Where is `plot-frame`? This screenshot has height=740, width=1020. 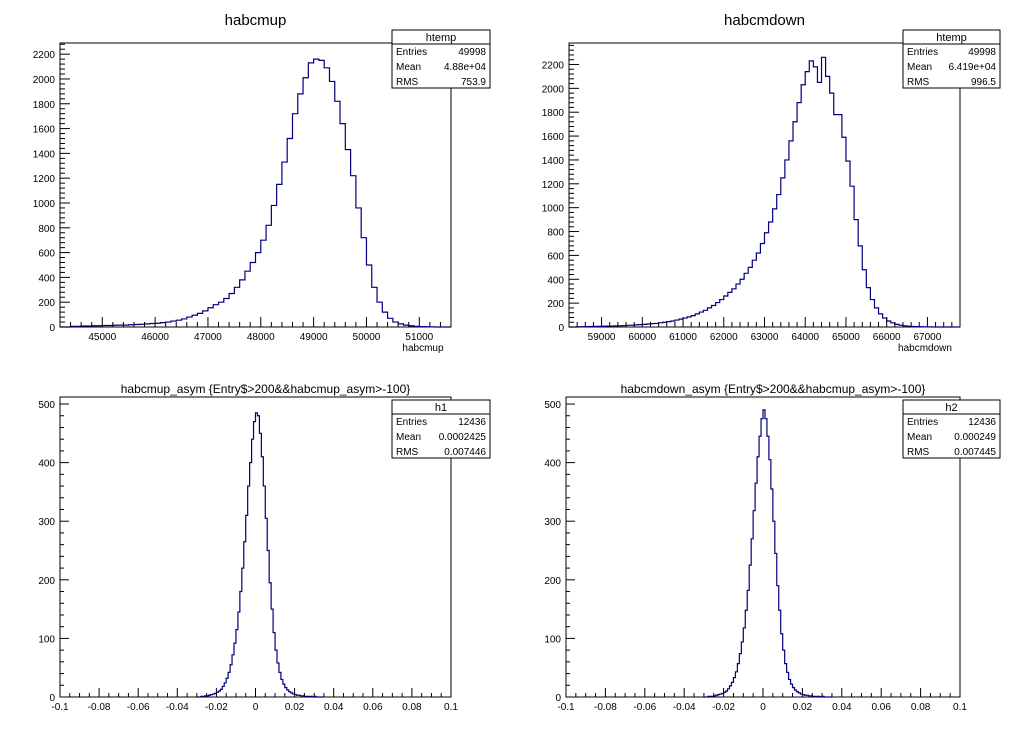 plot-frame is located at coordinates (255, 185).